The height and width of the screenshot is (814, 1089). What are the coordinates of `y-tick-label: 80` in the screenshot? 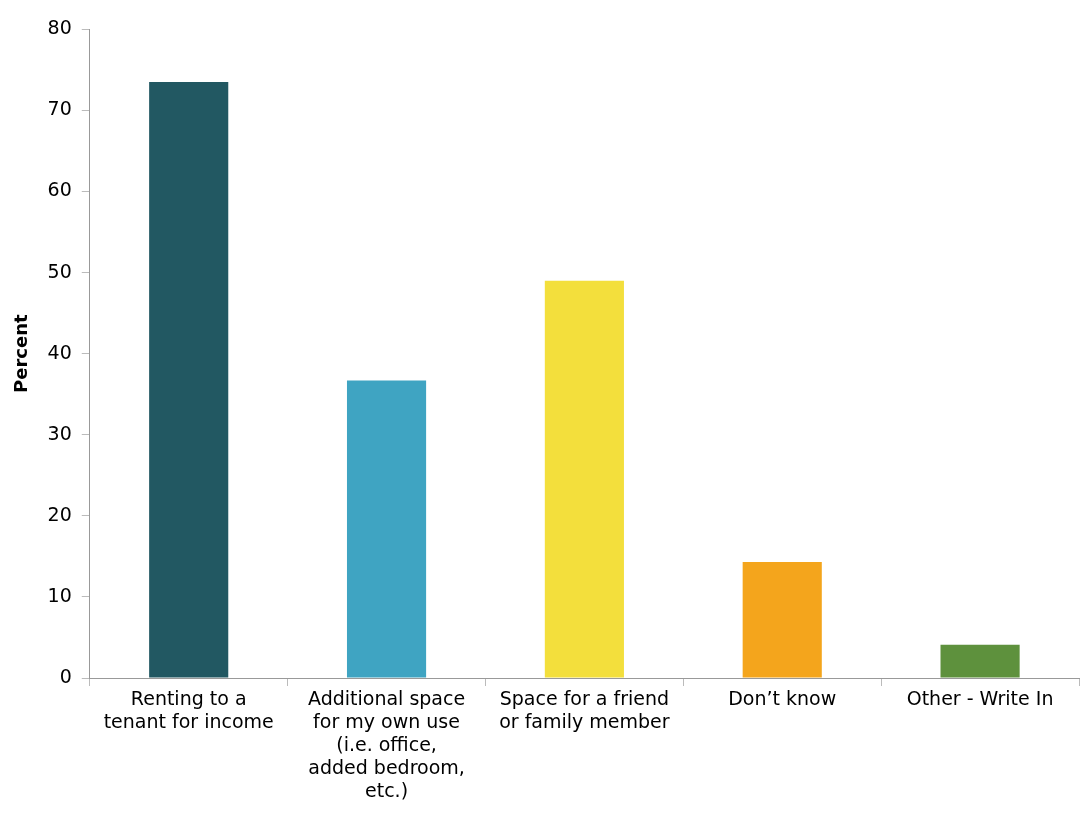 It's located at (59, 27).